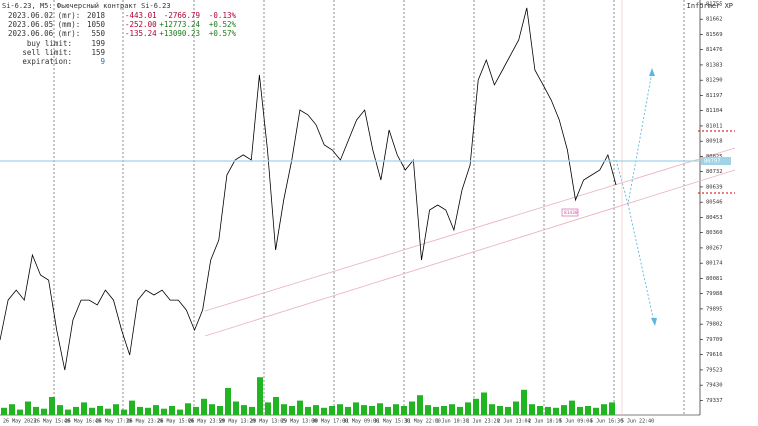 The width and height of the screenshot is (758, 426). What do you see at coordinates (423, 422) in the screenshot?
I see `x-tick-label: 31 May 22:00` at bounding box center [423, 422].